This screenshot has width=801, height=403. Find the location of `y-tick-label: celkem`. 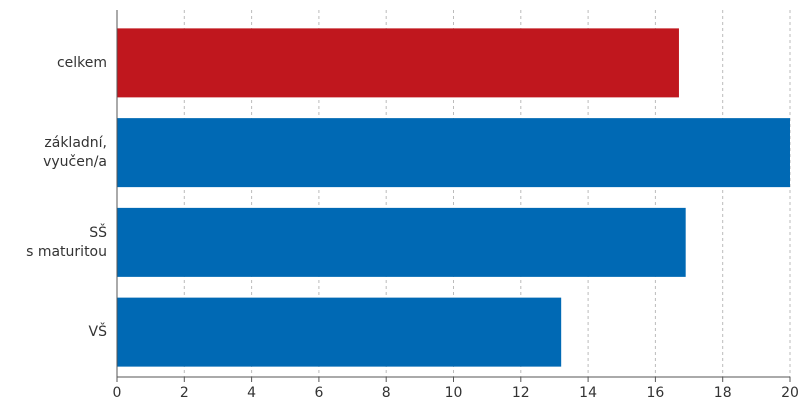

y-tick-label: celkem is located at coordinates (82, 63).